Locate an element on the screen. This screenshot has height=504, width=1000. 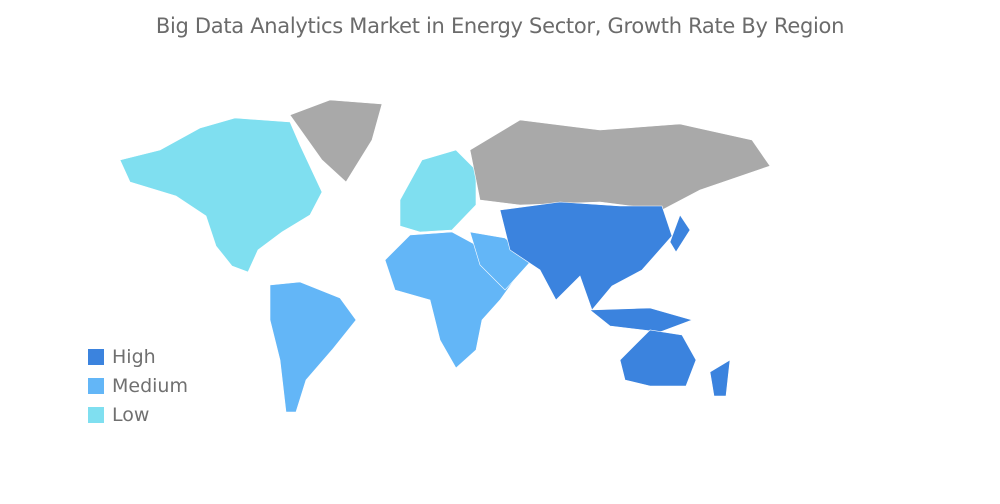
region-australia is located at coordinates (658, 358).